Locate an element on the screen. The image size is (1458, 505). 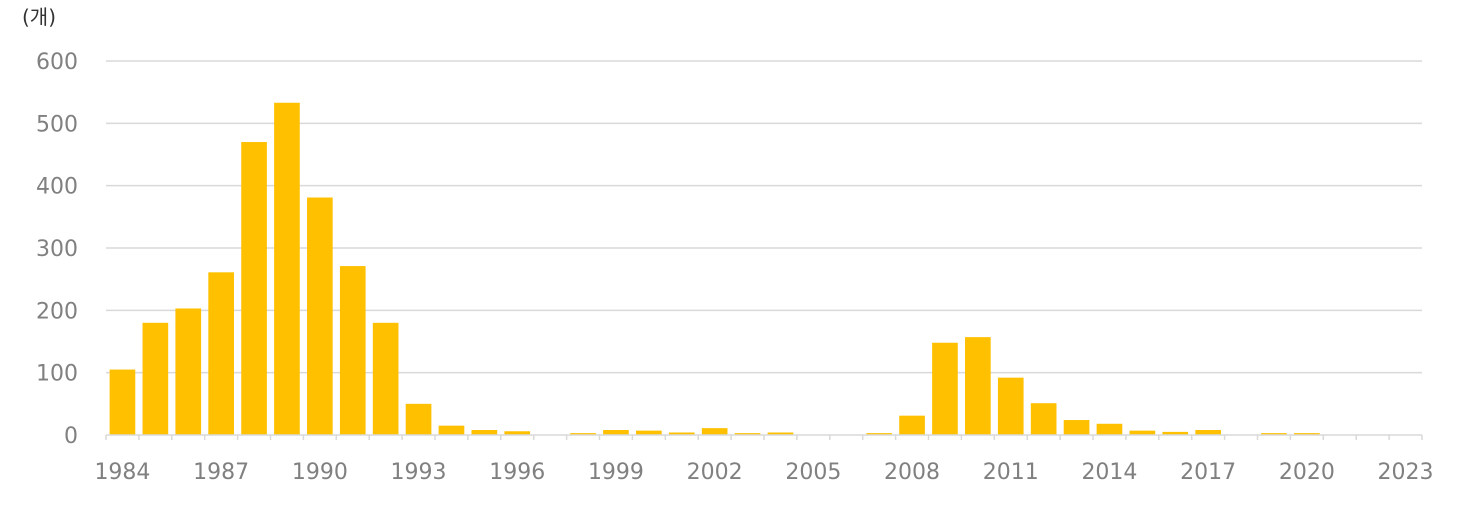
bar-2003 is located at coordinates (747, 434).